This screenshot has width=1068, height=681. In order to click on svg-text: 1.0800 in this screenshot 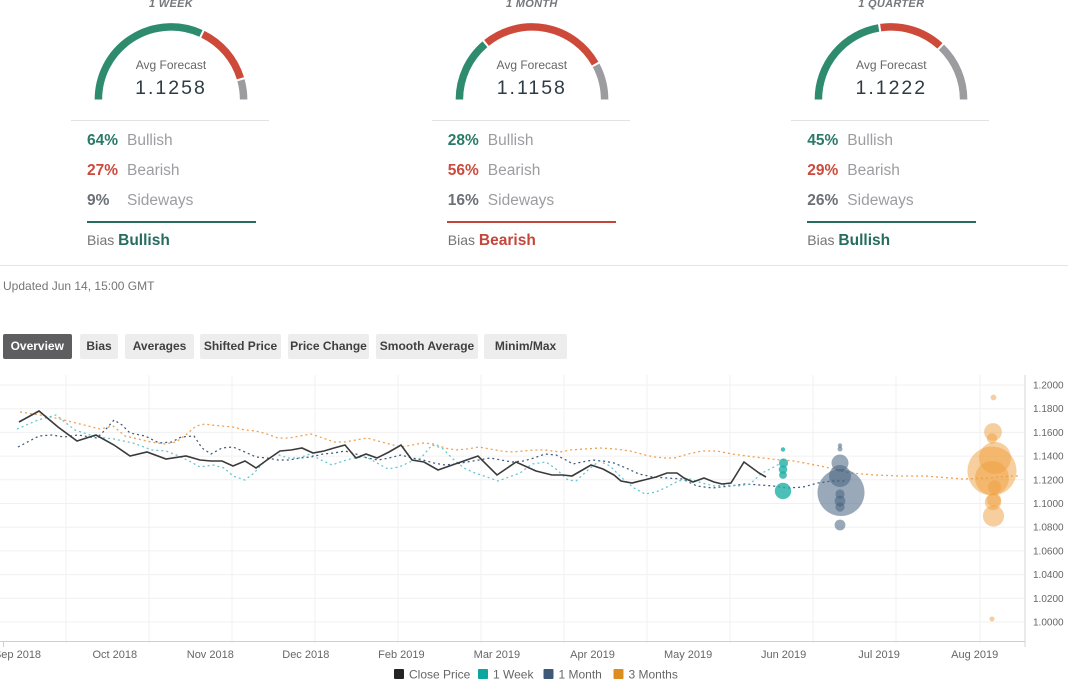, I will do `click(1048, 528)`.